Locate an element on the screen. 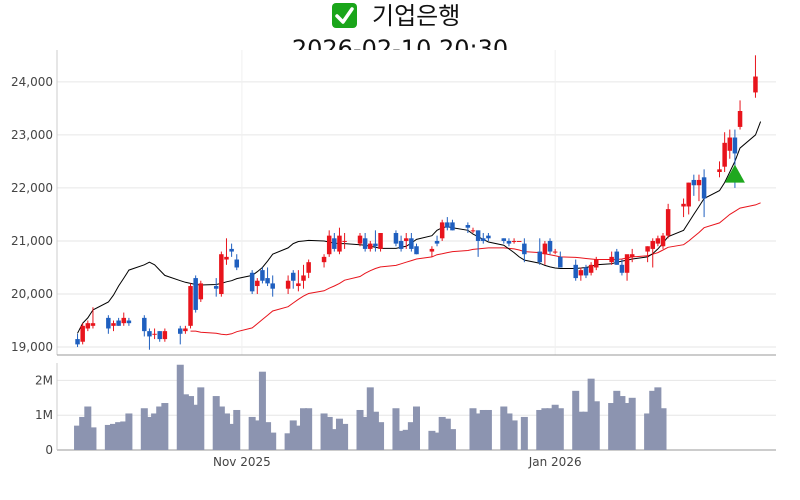 The image size is (800, 500). price-tick-label: 23,000 is located at coordinates (32, 135).